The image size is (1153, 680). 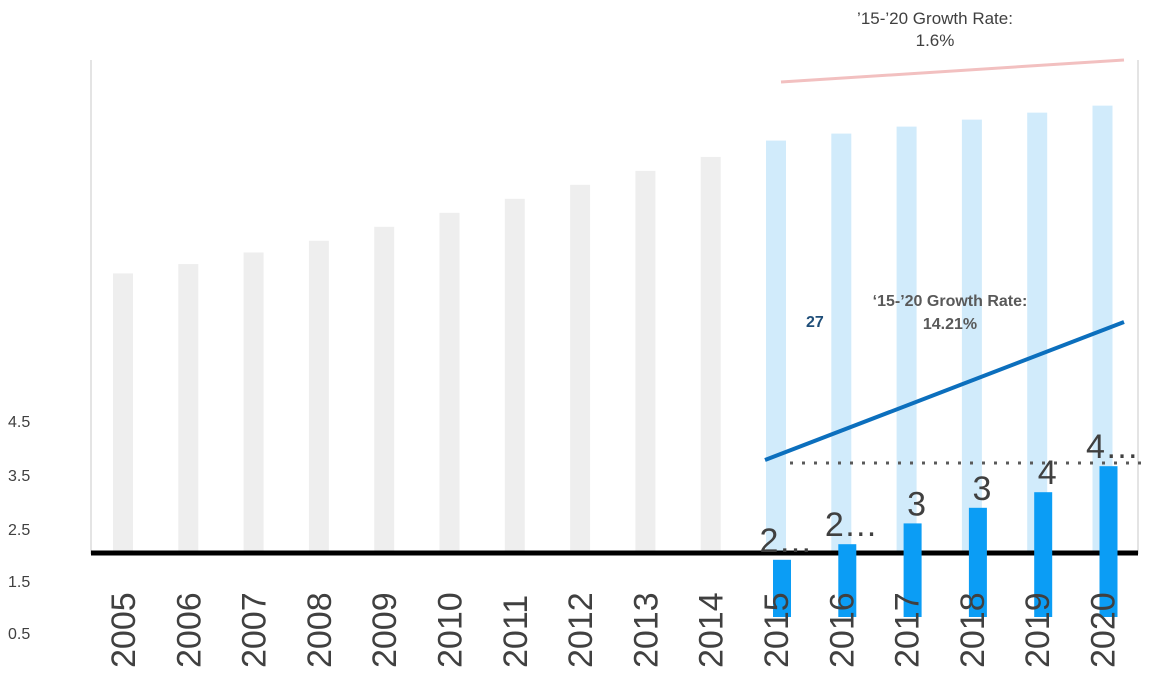 I want to click on total-growth-annotation: ’15-’20 Growth Rate: 1.6%, so click(x=935, y=29).